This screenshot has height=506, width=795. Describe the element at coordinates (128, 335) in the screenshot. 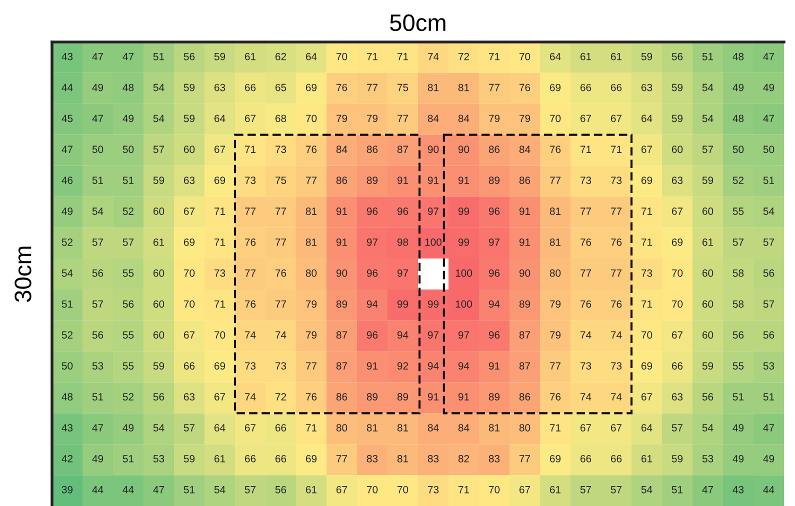

I see `data-label: 55` at that location.